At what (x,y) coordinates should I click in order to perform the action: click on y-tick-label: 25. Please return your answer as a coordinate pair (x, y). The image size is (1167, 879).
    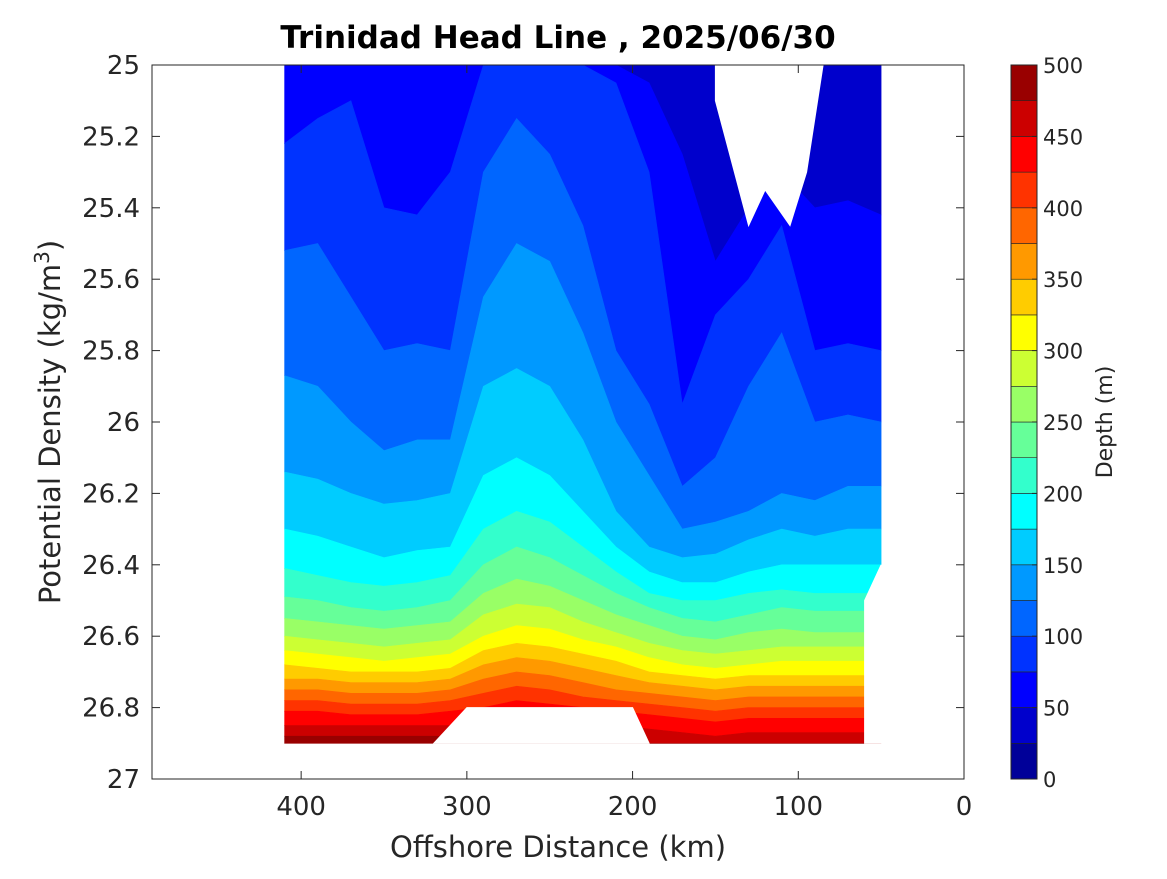
    Looking at the image, I should click on (123, 66).